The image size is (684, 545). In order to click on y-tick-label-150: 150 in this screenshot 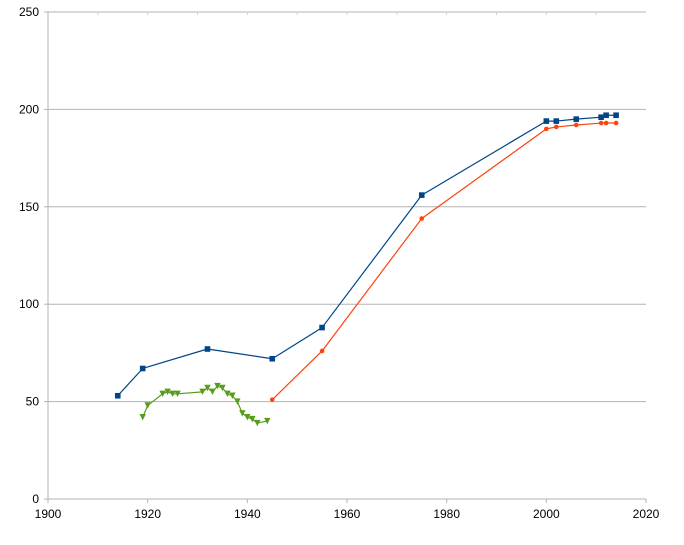, I will do `click(29, 207)`.